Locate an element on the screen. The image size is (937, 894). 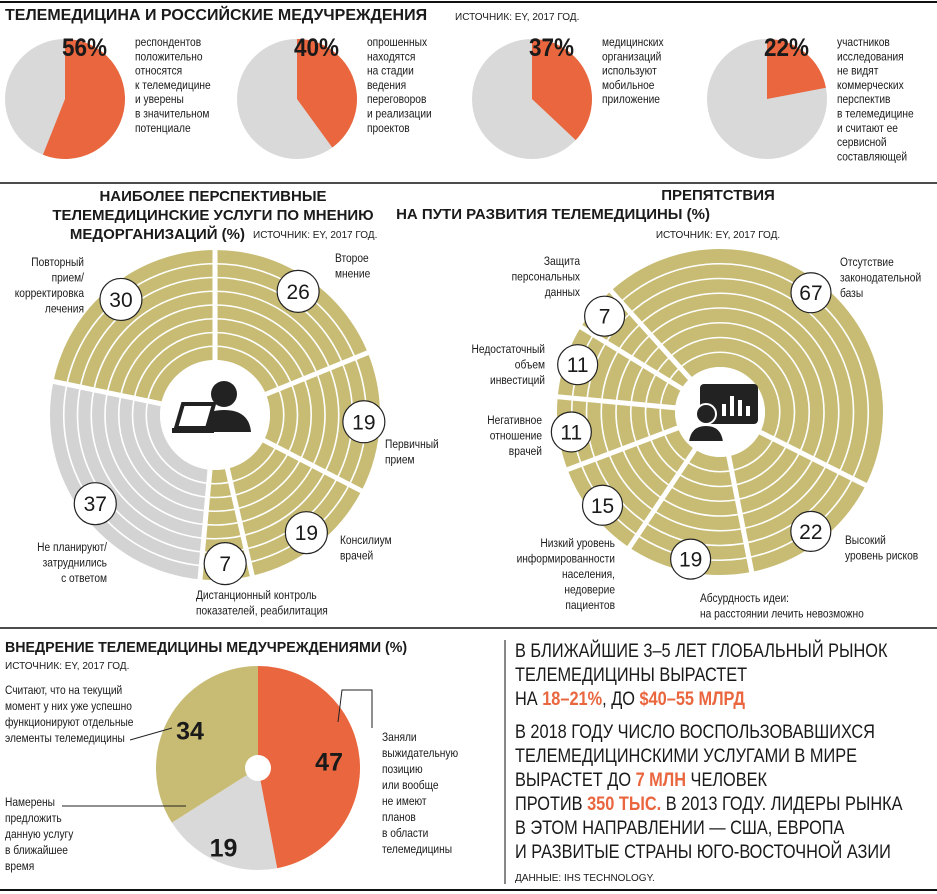
category-label: момент у них уже успешно is located at coordinates (68, 706).